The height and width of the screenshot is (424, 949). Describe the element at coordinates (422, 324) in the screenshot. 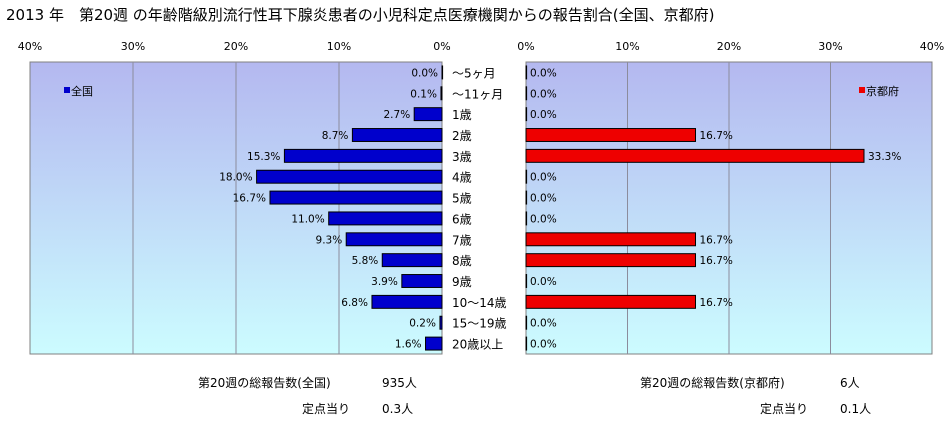

I see `data-label: 0.2%` at that location.